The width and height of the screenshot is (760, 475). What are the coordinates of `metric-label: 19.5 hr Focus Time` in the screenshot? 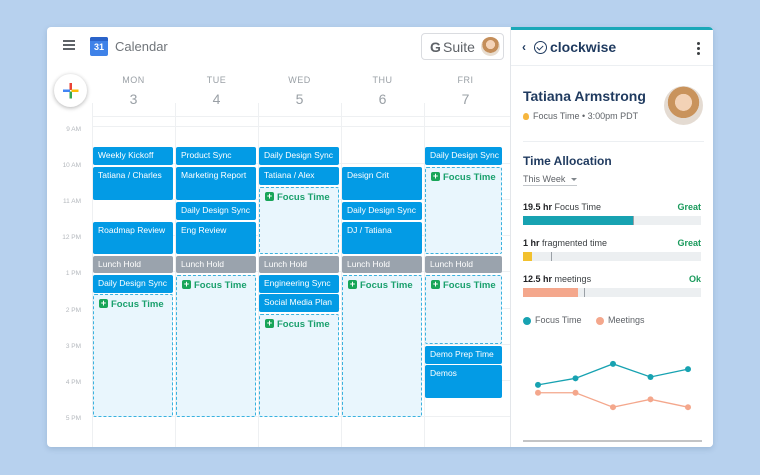 It's located at (612, 207).